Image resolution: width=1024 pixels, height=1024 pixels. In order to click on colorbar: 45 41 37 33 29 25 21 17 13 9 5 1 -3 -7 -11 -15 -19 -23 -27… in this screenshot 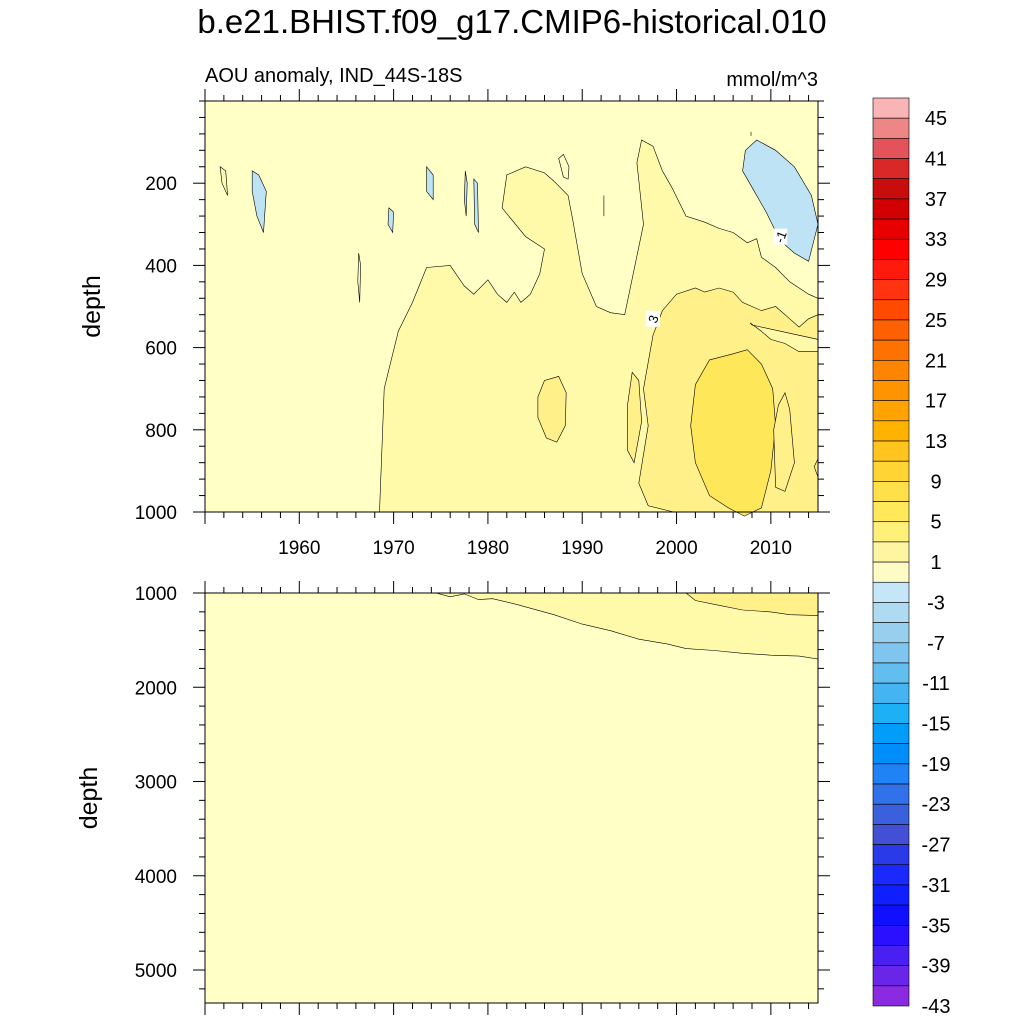, I will do `click(911, 557)`.